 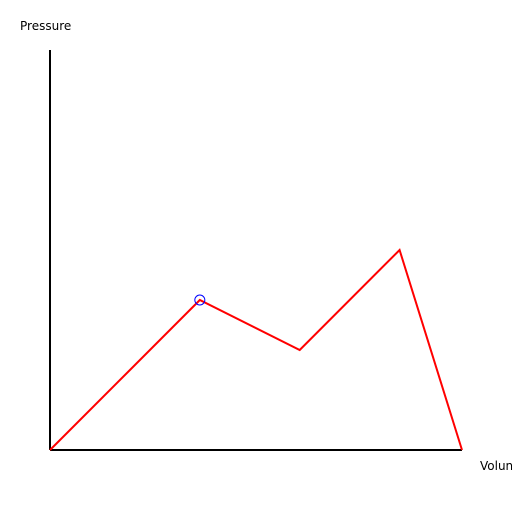 What do you see at coordinates (45, 26) in the screenshot?
I see `y-axis-label: Pressure` at bounding box center [45, 26].